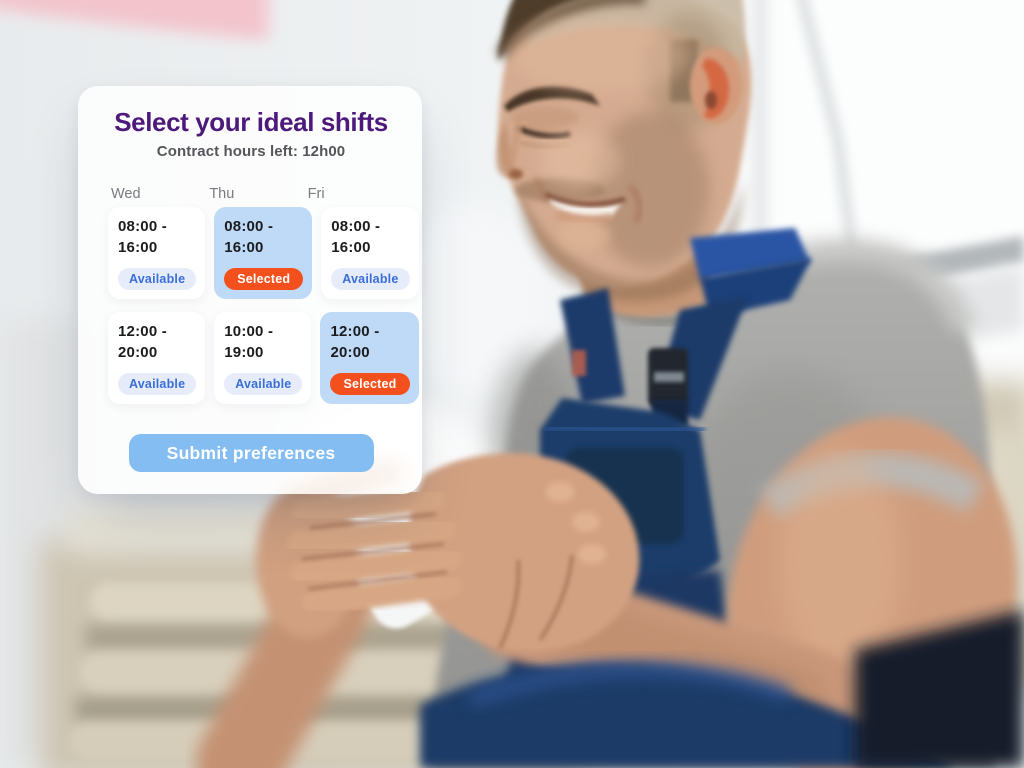 This screenshot has width=1024, height=768. Describe the element at coordinates (134, 20) in the screenshot. I see `pink-artwork` at that location.